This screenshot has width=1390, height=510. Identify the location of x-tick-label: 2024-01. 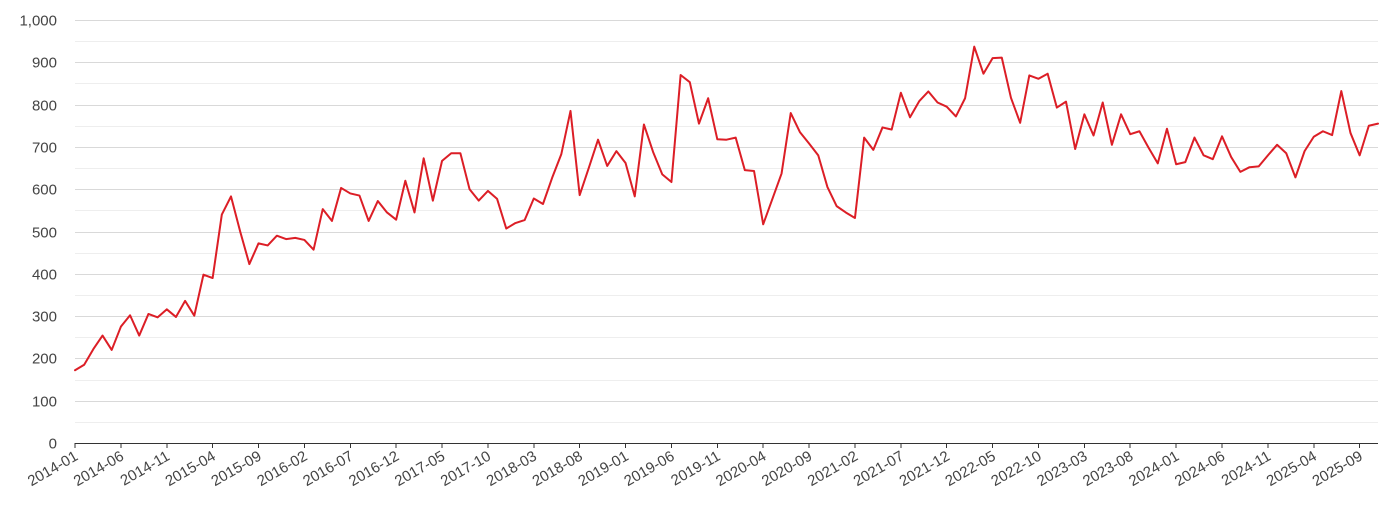
(1154, 469).